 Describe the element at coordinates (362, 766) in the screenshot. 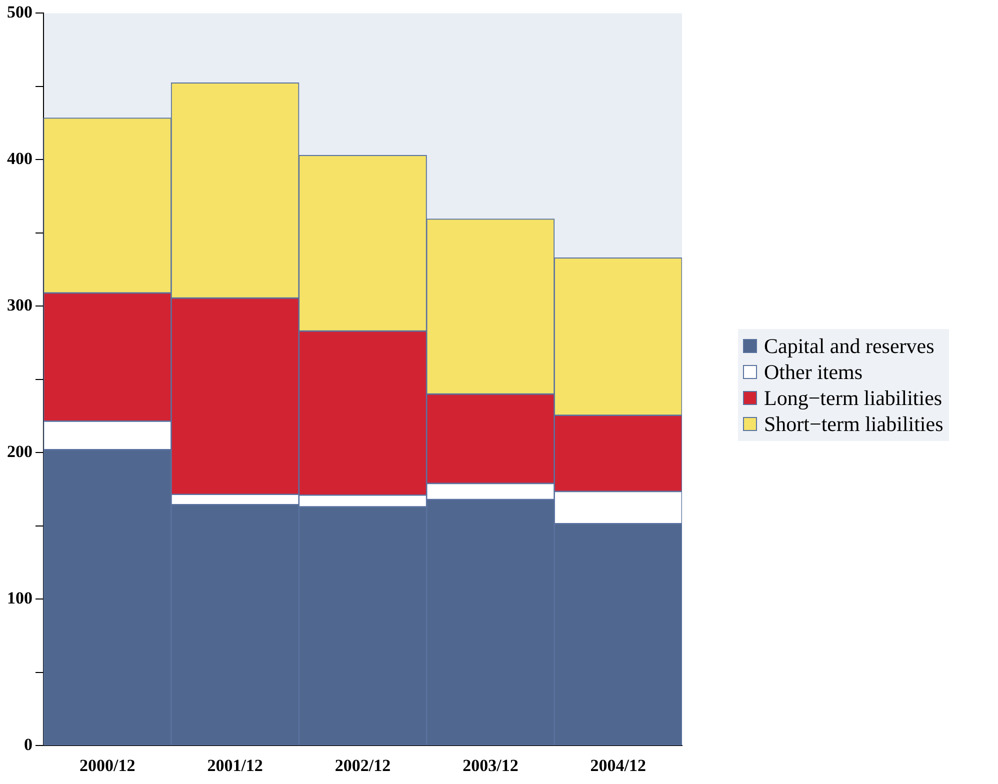

I see `x-tick-label: 2002/12` at that location.